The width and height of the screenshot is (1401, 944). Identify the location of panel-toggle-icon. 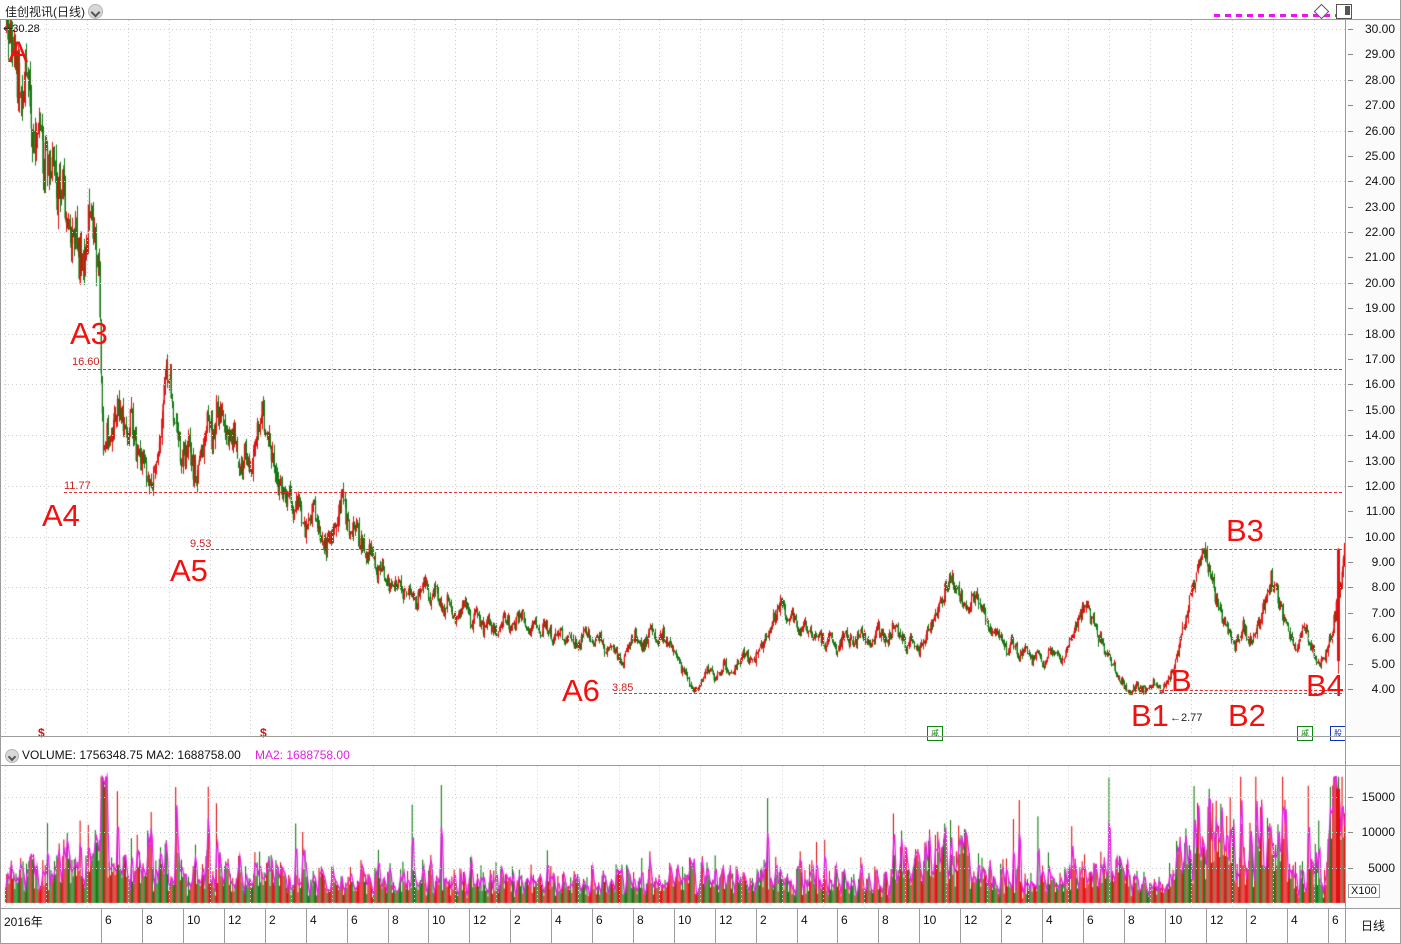
(1344, 11).